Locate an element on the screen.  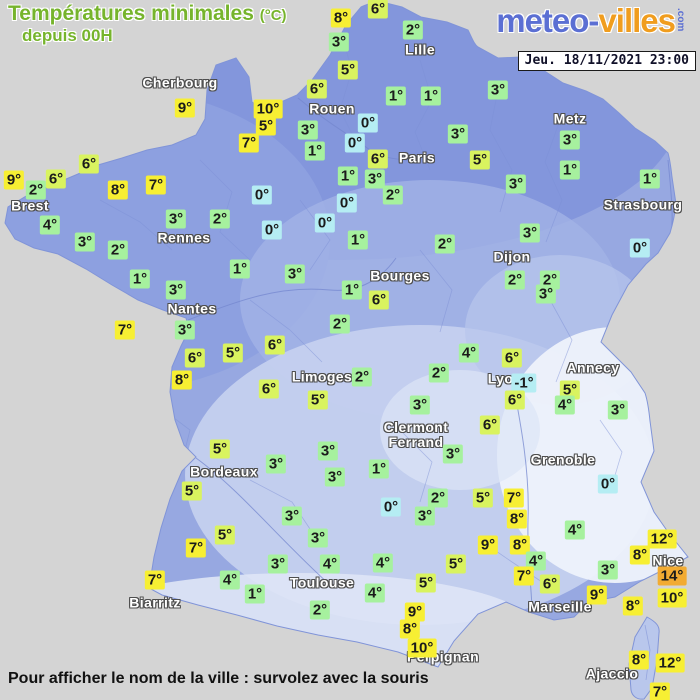
temp-label: 12° is located at coordinates (662, 539).